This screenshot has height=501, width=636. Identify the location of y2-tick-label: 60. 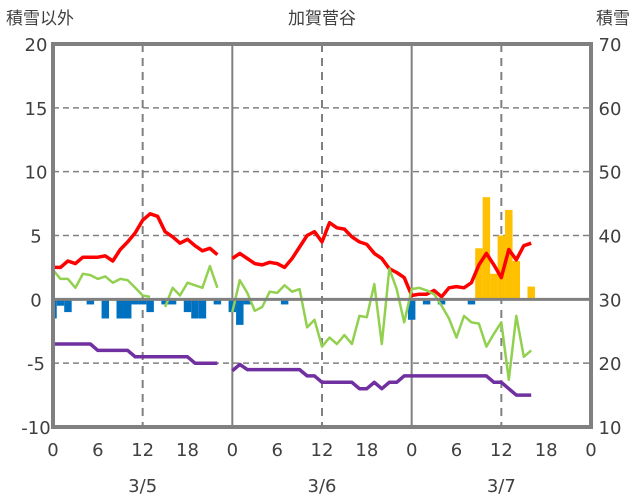
(610, 109).